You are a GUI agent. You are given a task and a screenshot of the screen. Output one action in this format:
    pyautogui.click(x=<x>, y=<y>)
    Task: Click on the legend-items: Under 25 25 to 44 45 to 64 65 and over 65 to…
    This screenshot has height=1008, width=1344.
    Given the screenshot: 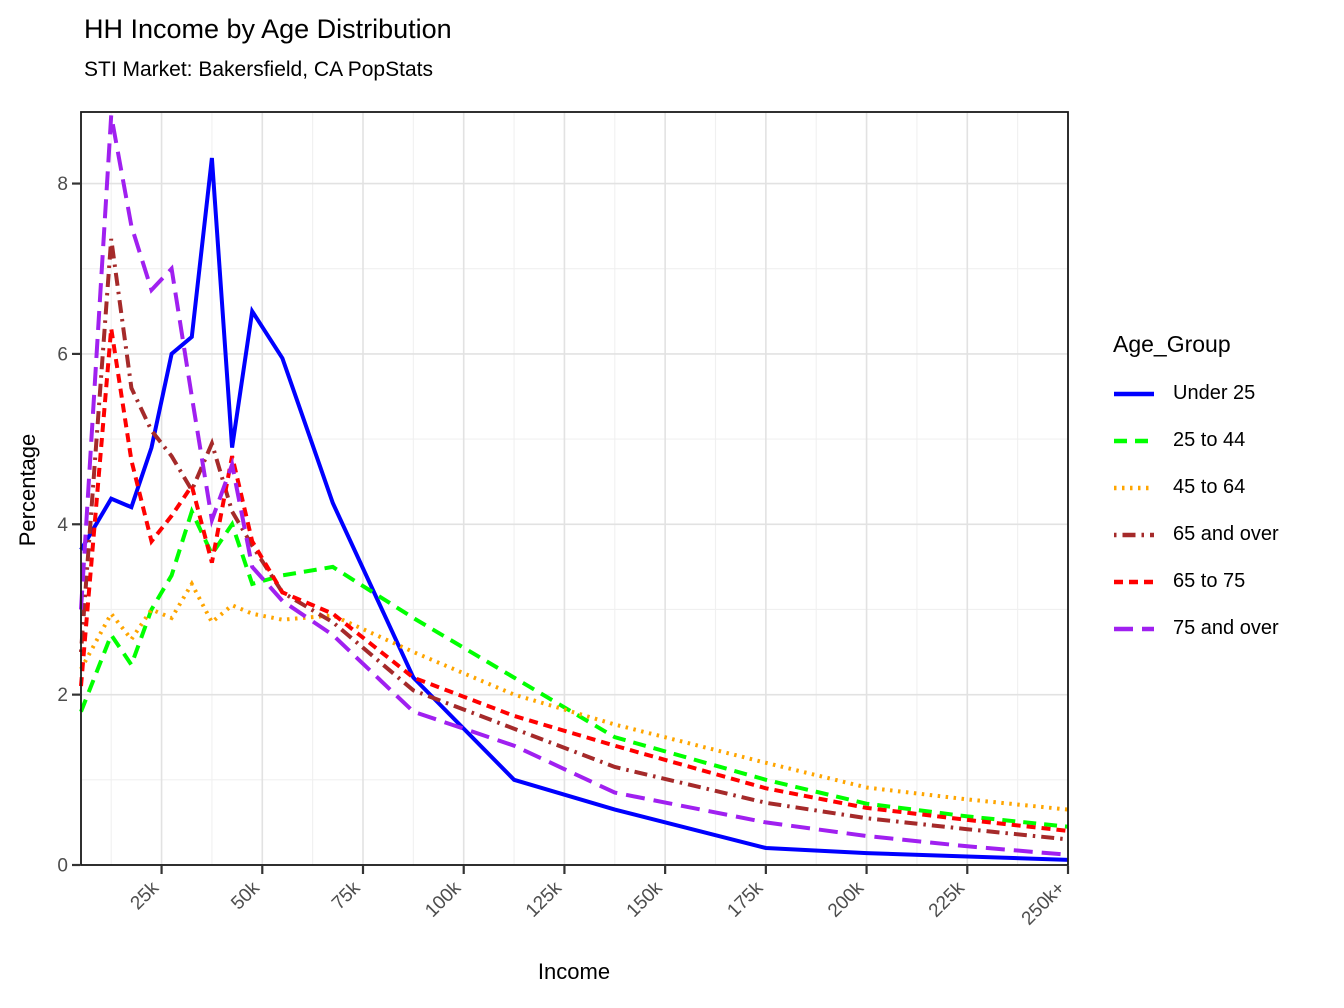 What is the action you would take?
    pyautogui.click(x=1225, y=511)
    